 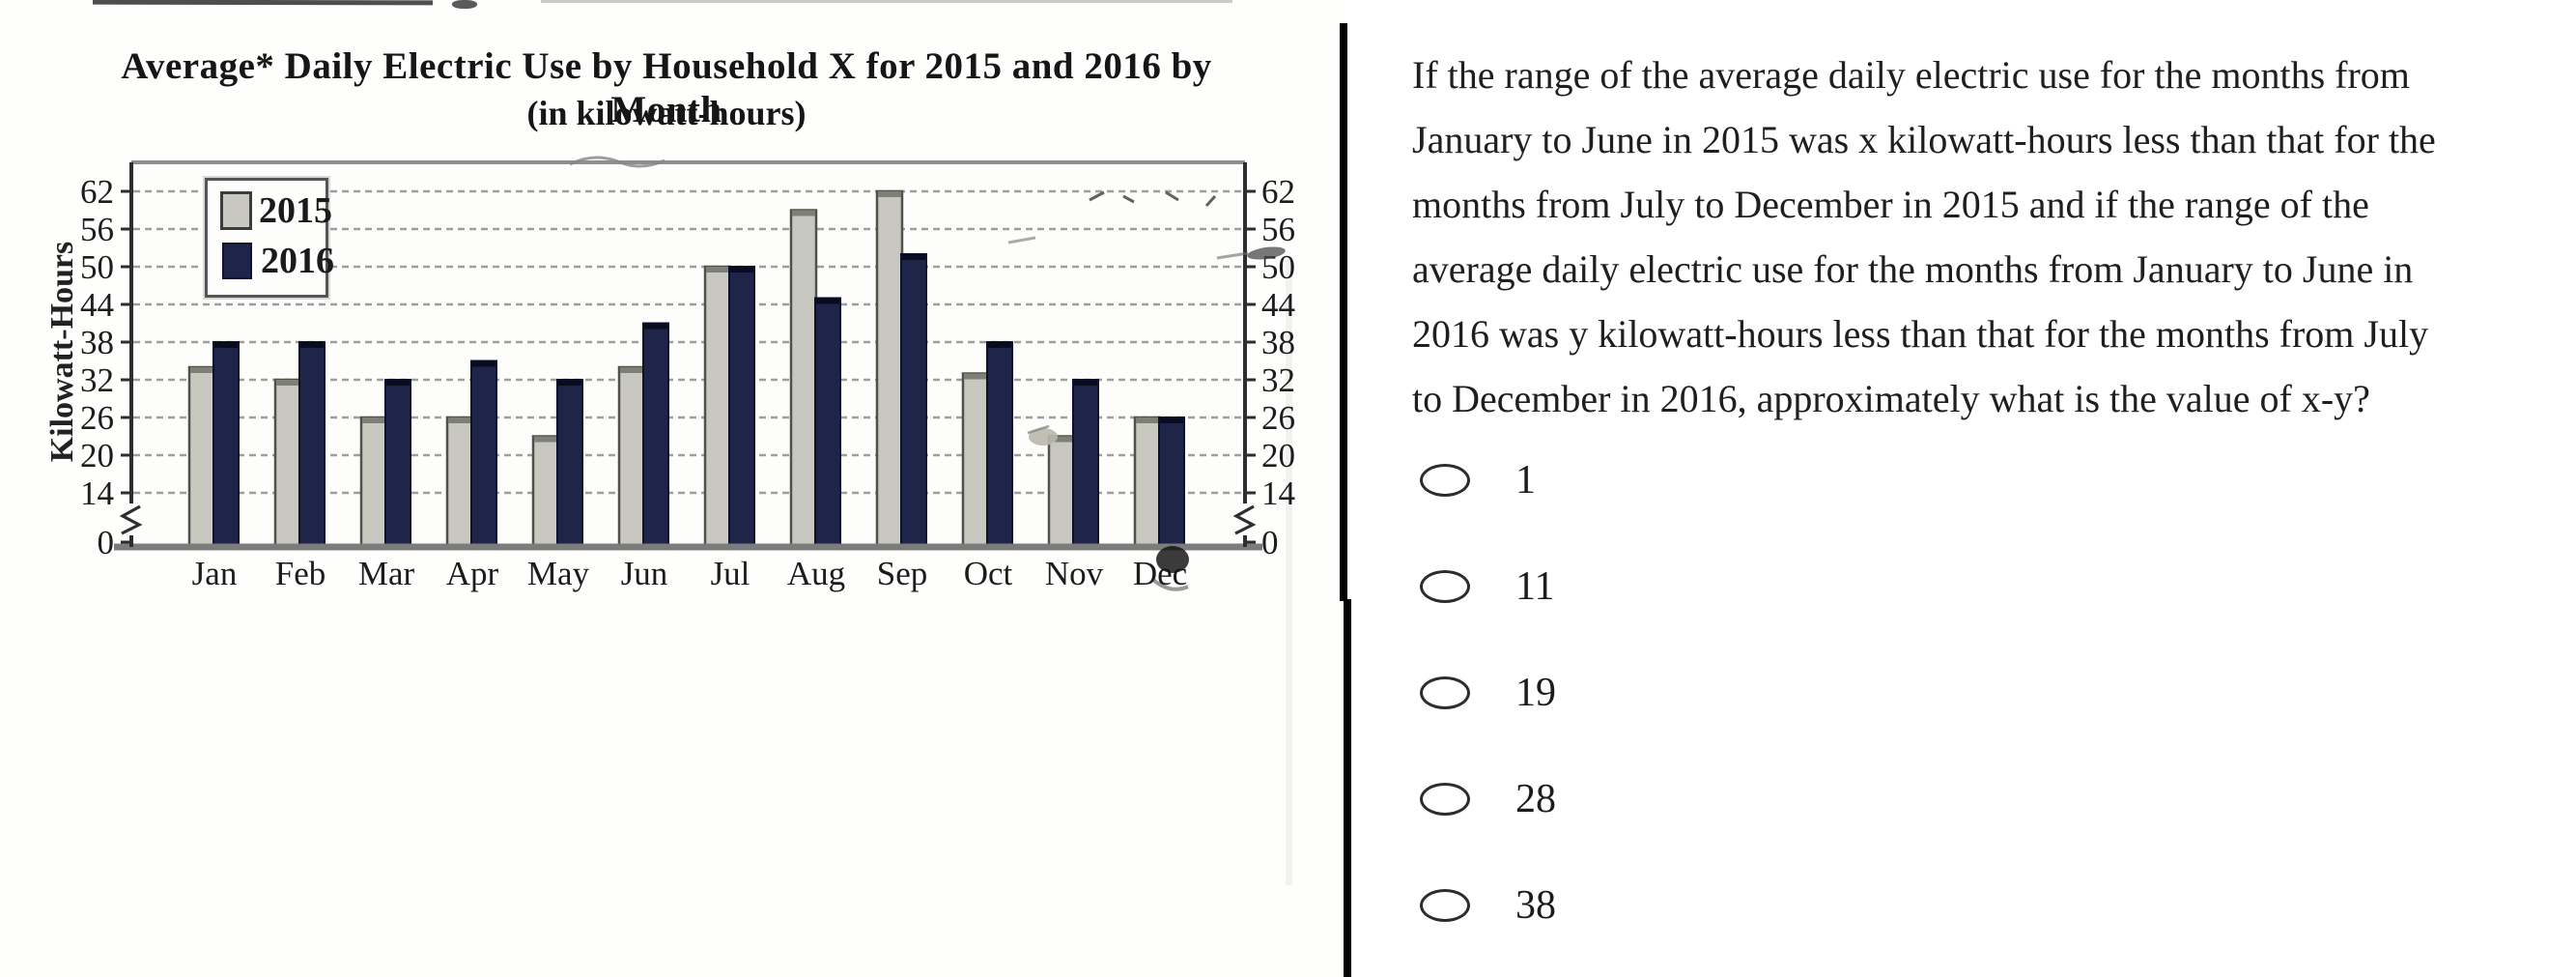 What do you see at coordinates (889, 369) in the screenshot?
I see `bar-2015-sep` at bounding box center [889, 369].